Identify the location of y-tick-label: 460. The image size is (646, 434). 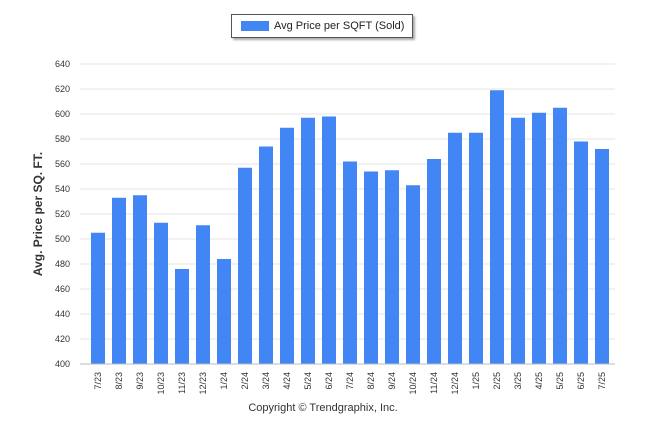
(62, 289).